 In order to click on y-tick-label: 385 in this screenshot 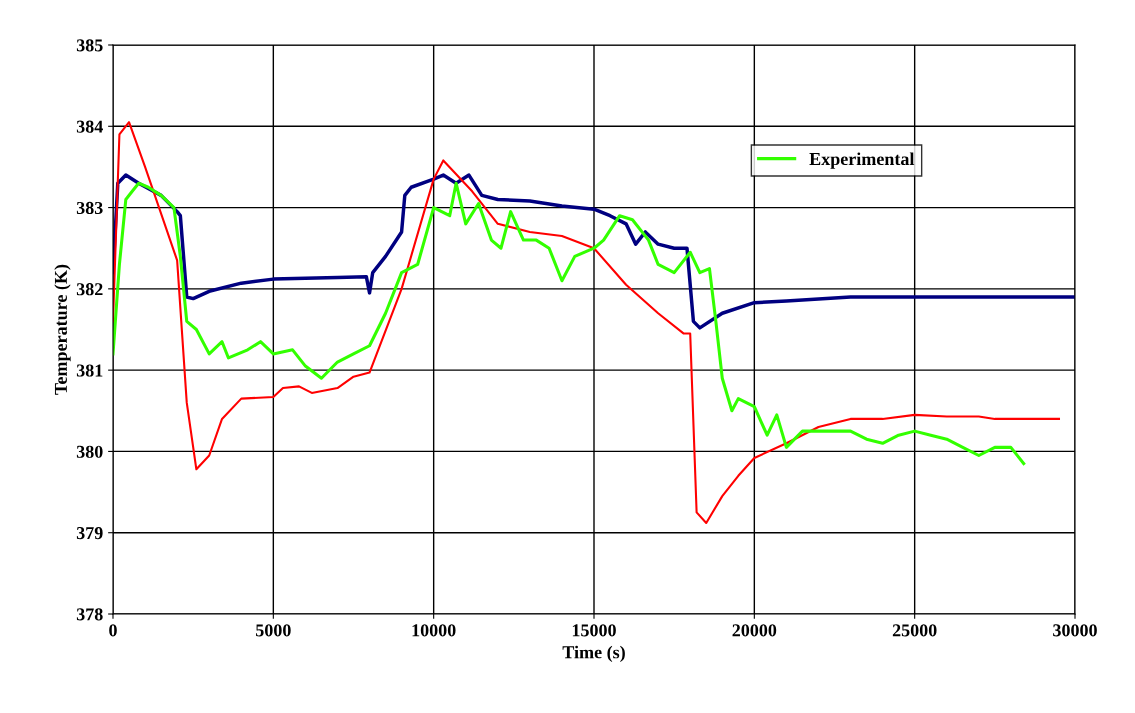, I will do `click(89, 45)`.